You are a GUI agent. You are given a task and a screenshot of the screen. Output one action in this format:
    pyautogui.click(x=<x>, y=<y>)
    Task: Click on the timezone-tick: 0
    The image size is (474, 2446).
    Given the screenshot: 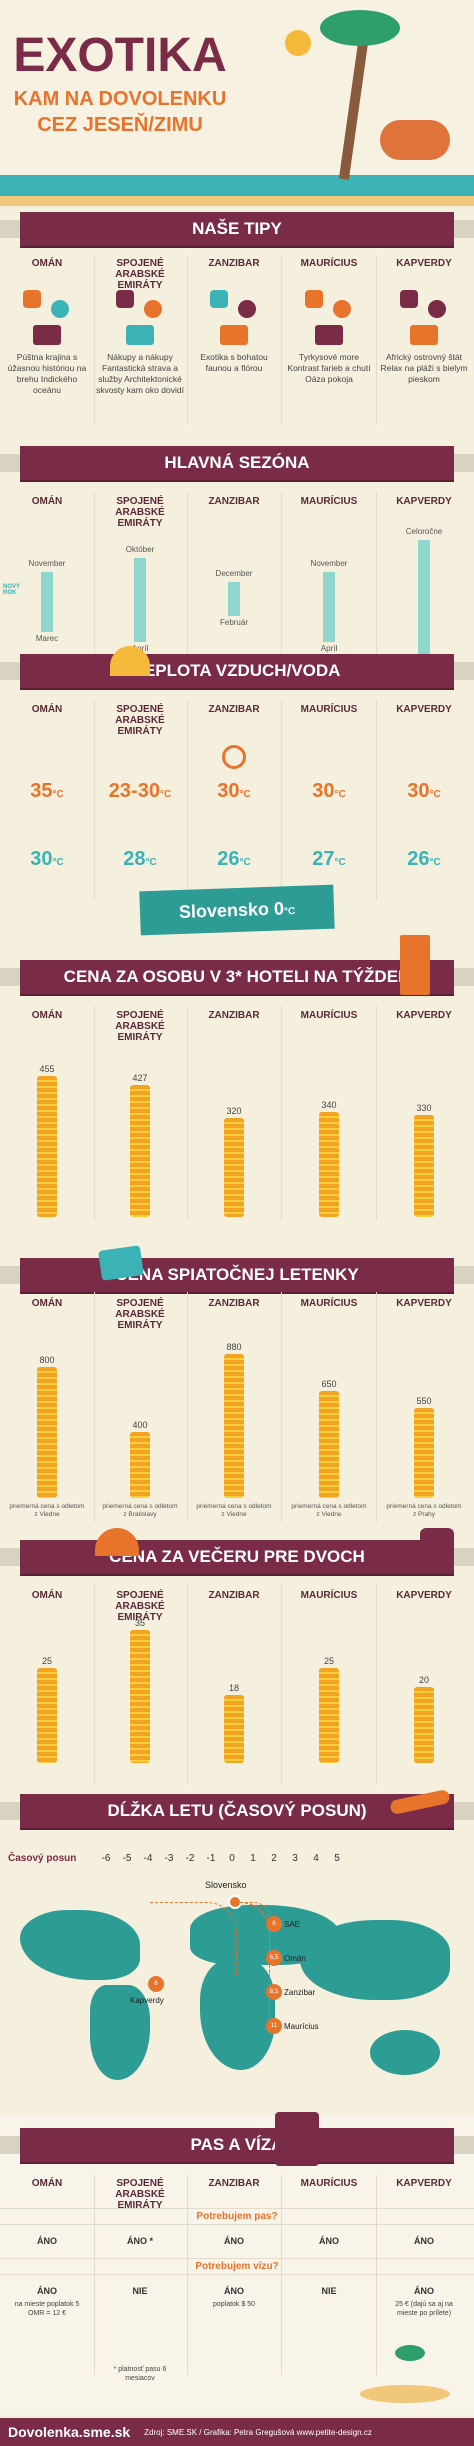 What is the action you would take?
    pyautogui.click(x=232, y=1858)
    